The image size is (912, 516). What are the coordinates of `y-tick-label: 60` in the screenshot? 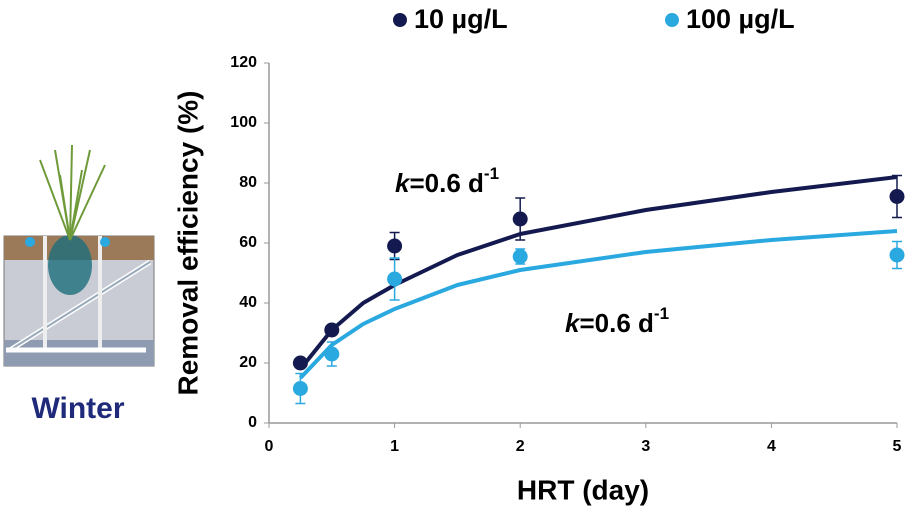 It's located at (248, 242).